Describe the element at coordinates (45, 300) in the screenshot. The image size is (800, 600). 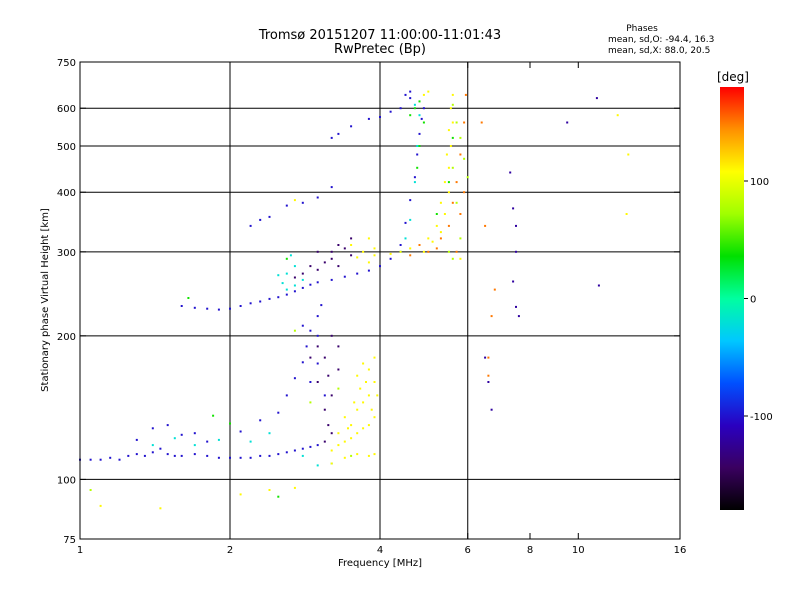
I see `y-axis-label: Stationary phase Virtual Height [km]` at that location.